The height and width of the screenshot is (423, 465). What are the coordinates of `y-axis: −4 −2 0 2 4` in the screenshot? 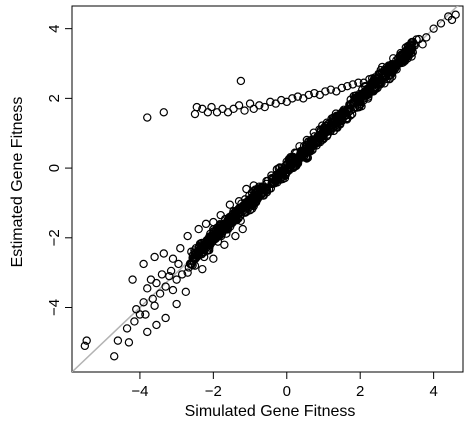 It's located at (59, 170).